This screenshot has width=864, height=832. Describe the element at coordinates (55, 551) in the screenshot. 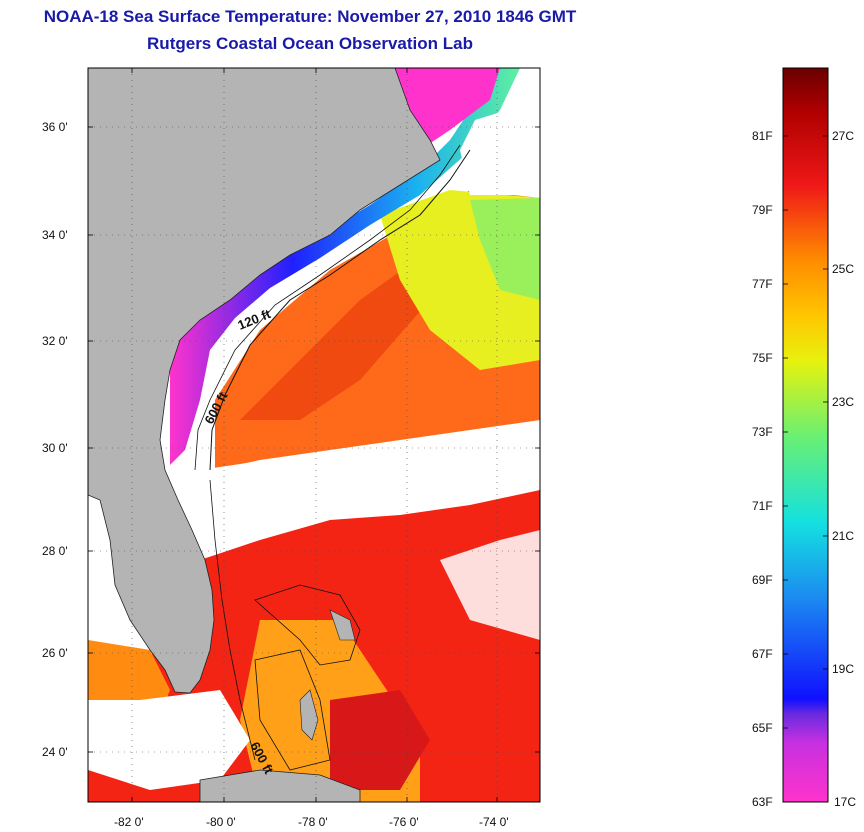

I see `lat-label-28: 28 0'` at that location.